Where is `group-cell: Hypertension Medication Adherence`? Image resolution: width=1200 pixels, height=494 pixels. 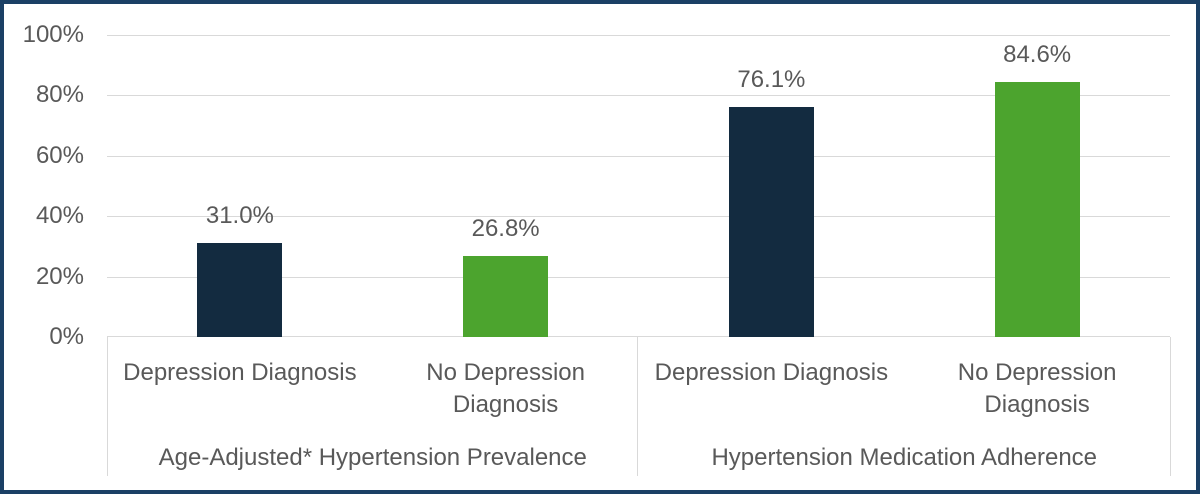 group-cell: Hypertension Medication Adherence is located at coordinates (905, 458).